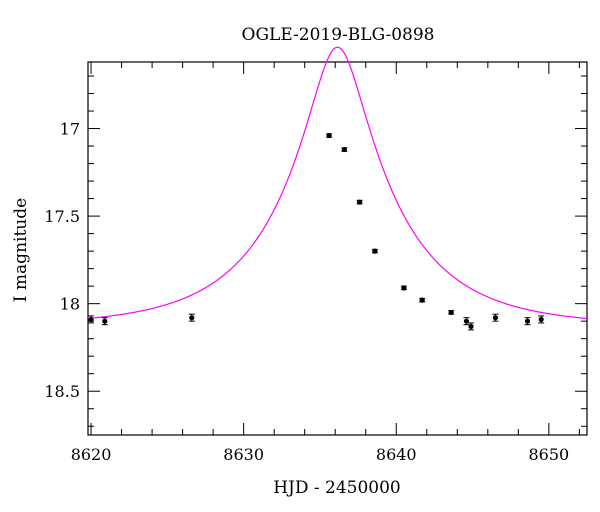 The image size is (600, 512). What do you see at coordinates (396, 454) in the screenshot?
I see `x-tick-label: 8640` at bounding box center [396, 454].